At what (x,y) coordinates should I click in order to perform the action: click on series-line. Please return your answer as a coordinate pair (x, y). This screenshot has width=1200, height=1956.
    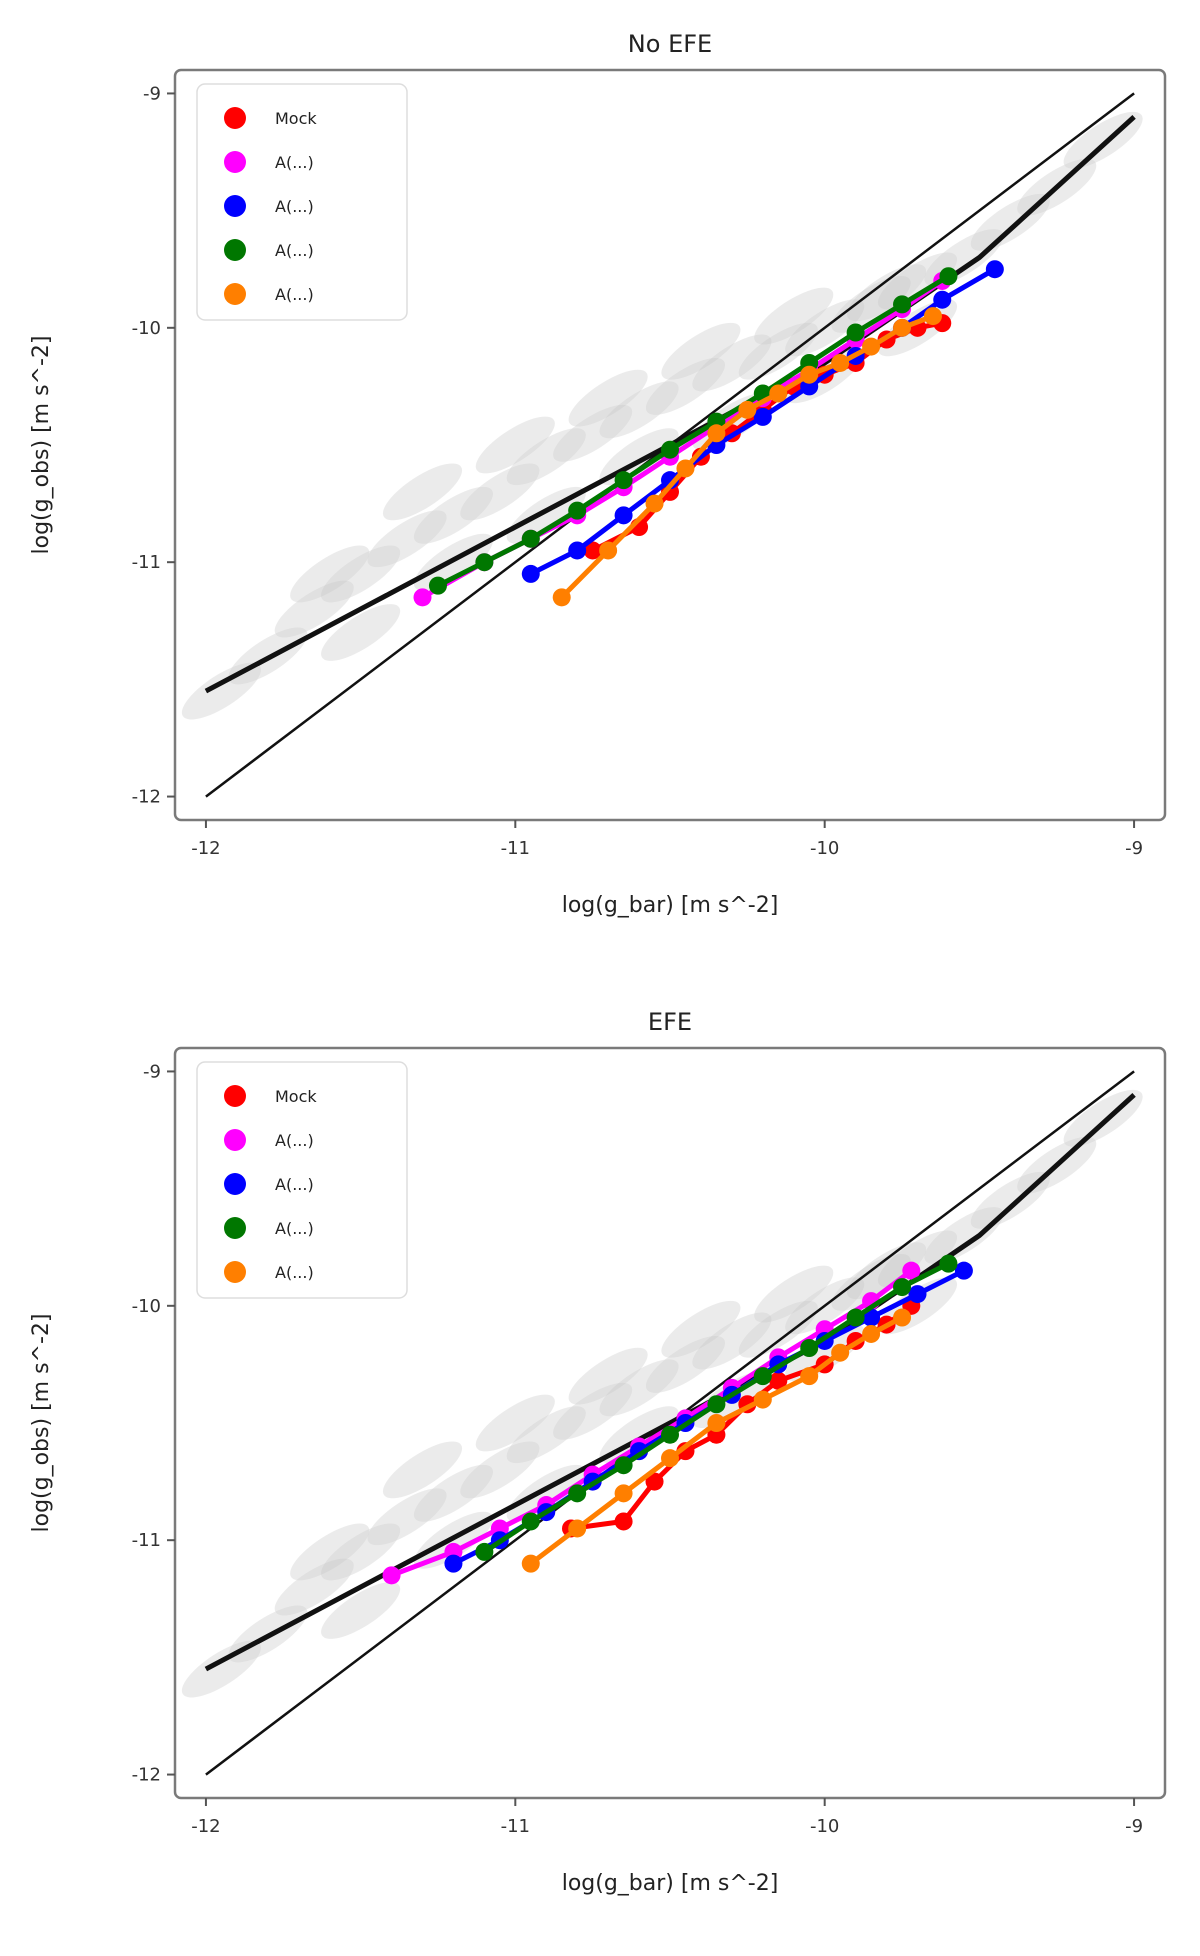
    Looking at the image, I should click on (716, 1440).